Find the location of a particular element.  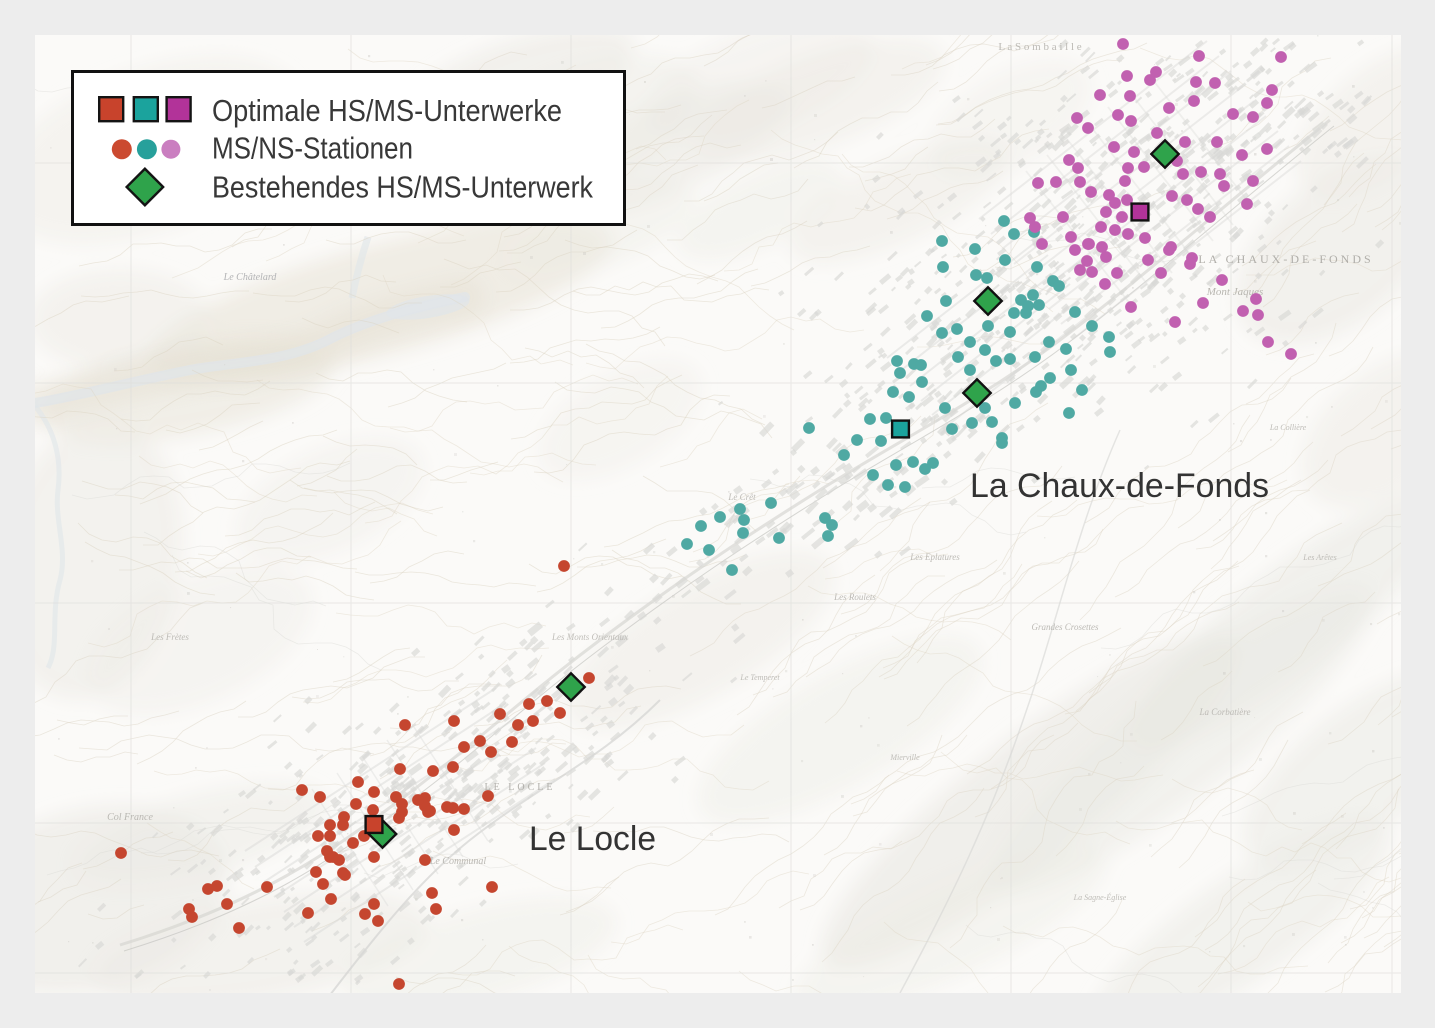

svg-text: Le Communal is located at coordinates (458, 861).